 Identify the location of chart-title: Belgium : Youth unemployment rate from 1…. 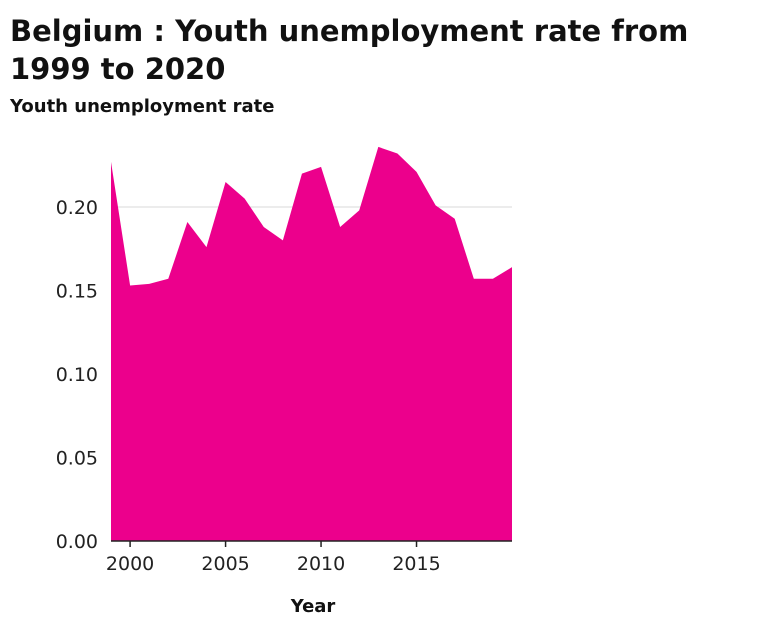
(349, 50).